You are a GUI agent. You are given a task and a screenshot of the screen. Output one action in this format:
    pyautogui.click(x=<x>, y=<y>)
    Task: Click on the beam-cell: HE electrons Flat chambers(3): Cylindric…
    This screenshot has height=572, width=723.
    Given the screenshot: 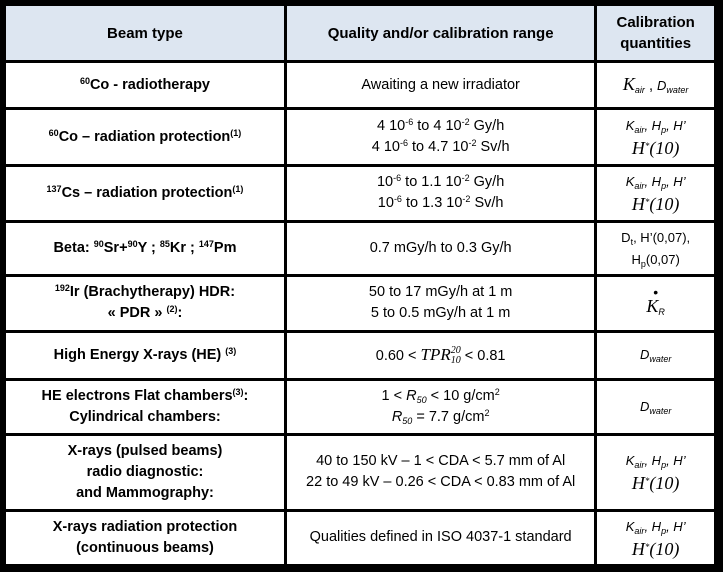 What is the action you would take?
    pyautogui.click(x=145, y=406)
    